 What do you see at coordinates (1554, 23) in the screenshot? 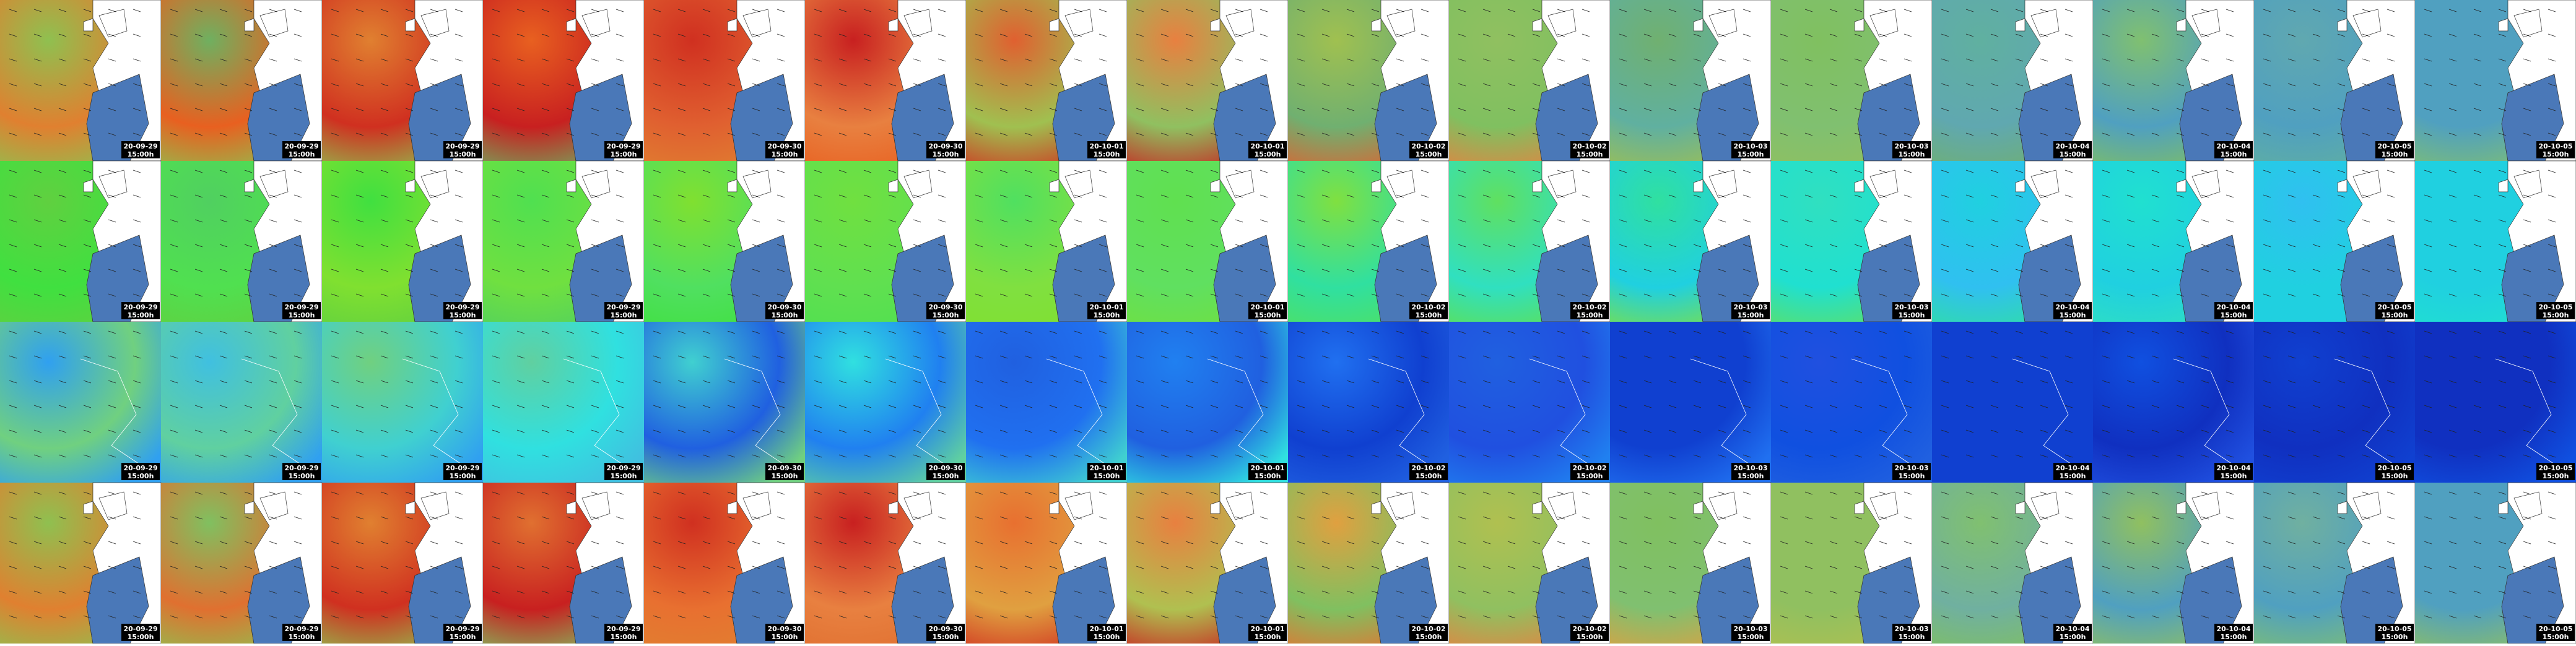
I see `islands` at bounding box center [1554, 23].